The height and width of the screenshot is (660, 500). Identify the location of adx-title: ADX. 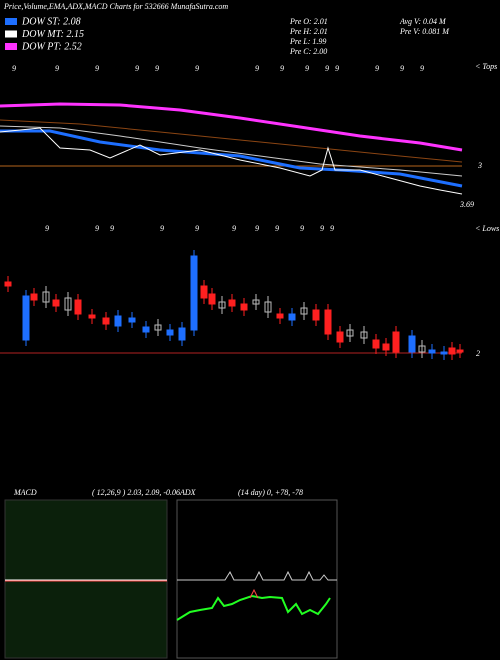
(188, 492).